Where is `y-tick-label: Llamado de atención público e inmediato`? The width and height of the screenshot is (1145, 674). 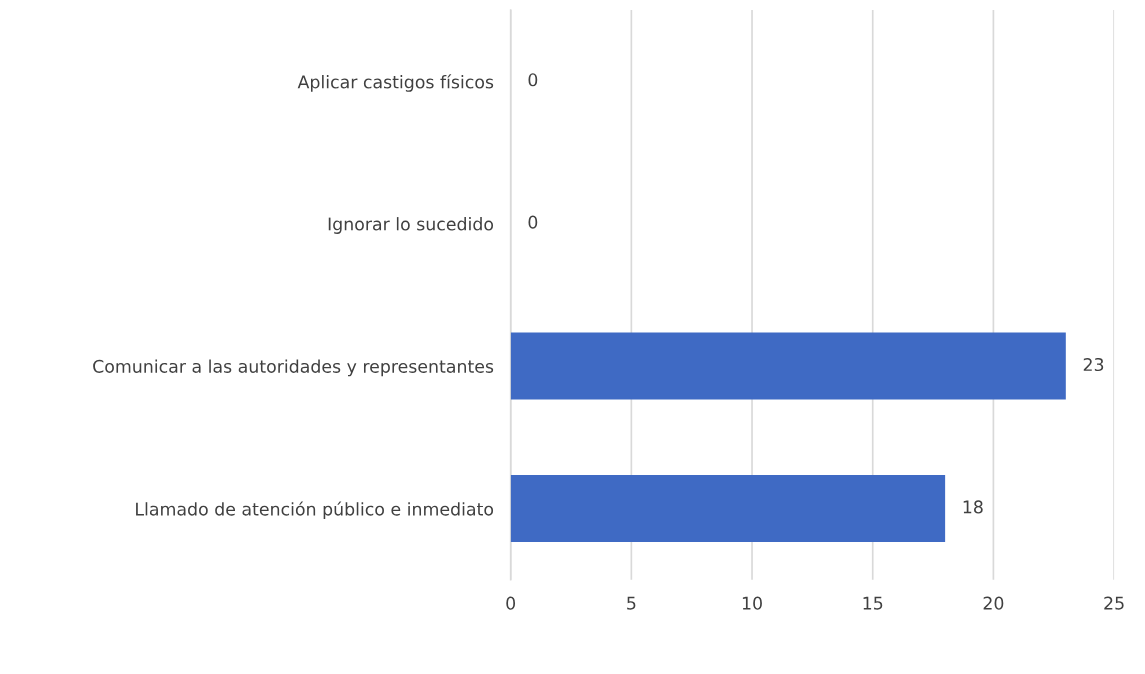
y-tick-label: Llamado de atención público e inmediato is located at coordinates (315, 510).